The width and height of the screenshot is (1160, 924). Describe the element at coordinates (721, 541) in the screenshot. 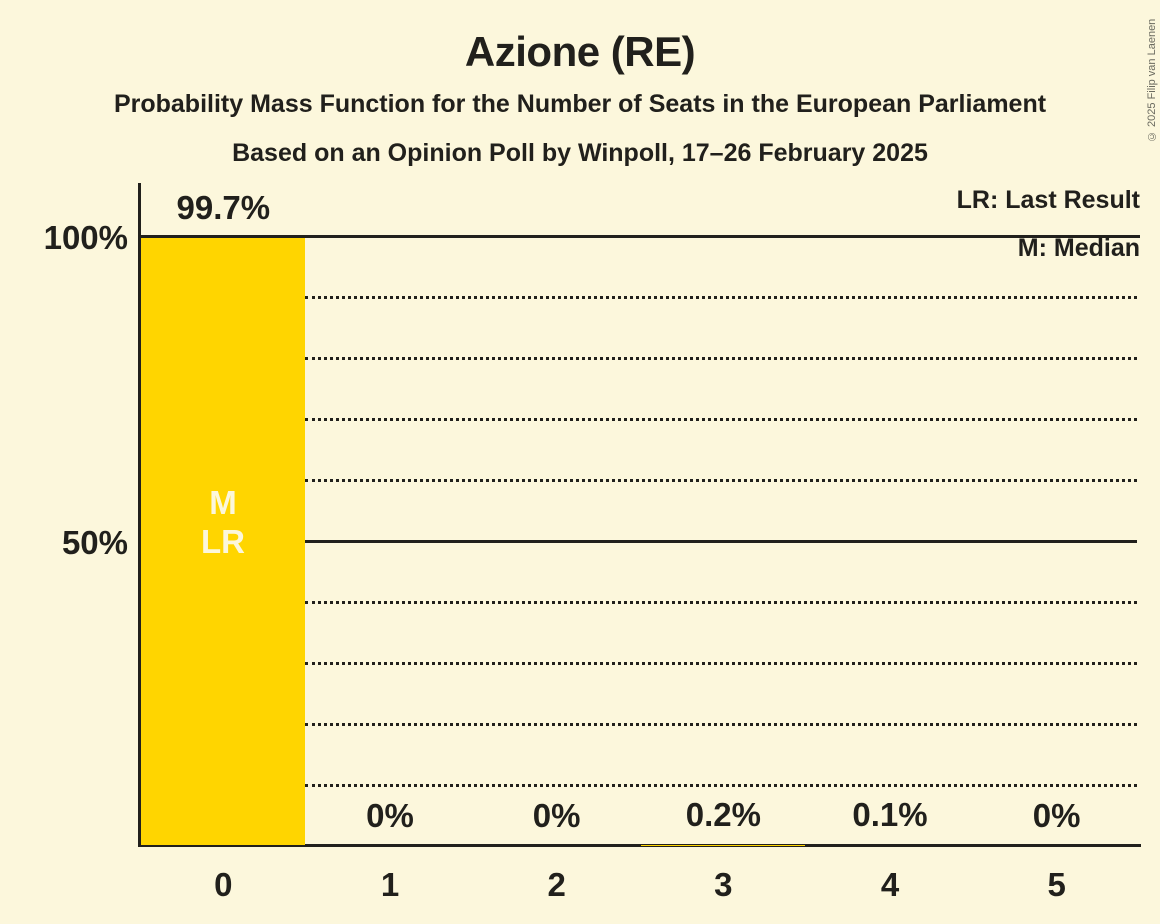

I see `gridline-50pct` at that location.